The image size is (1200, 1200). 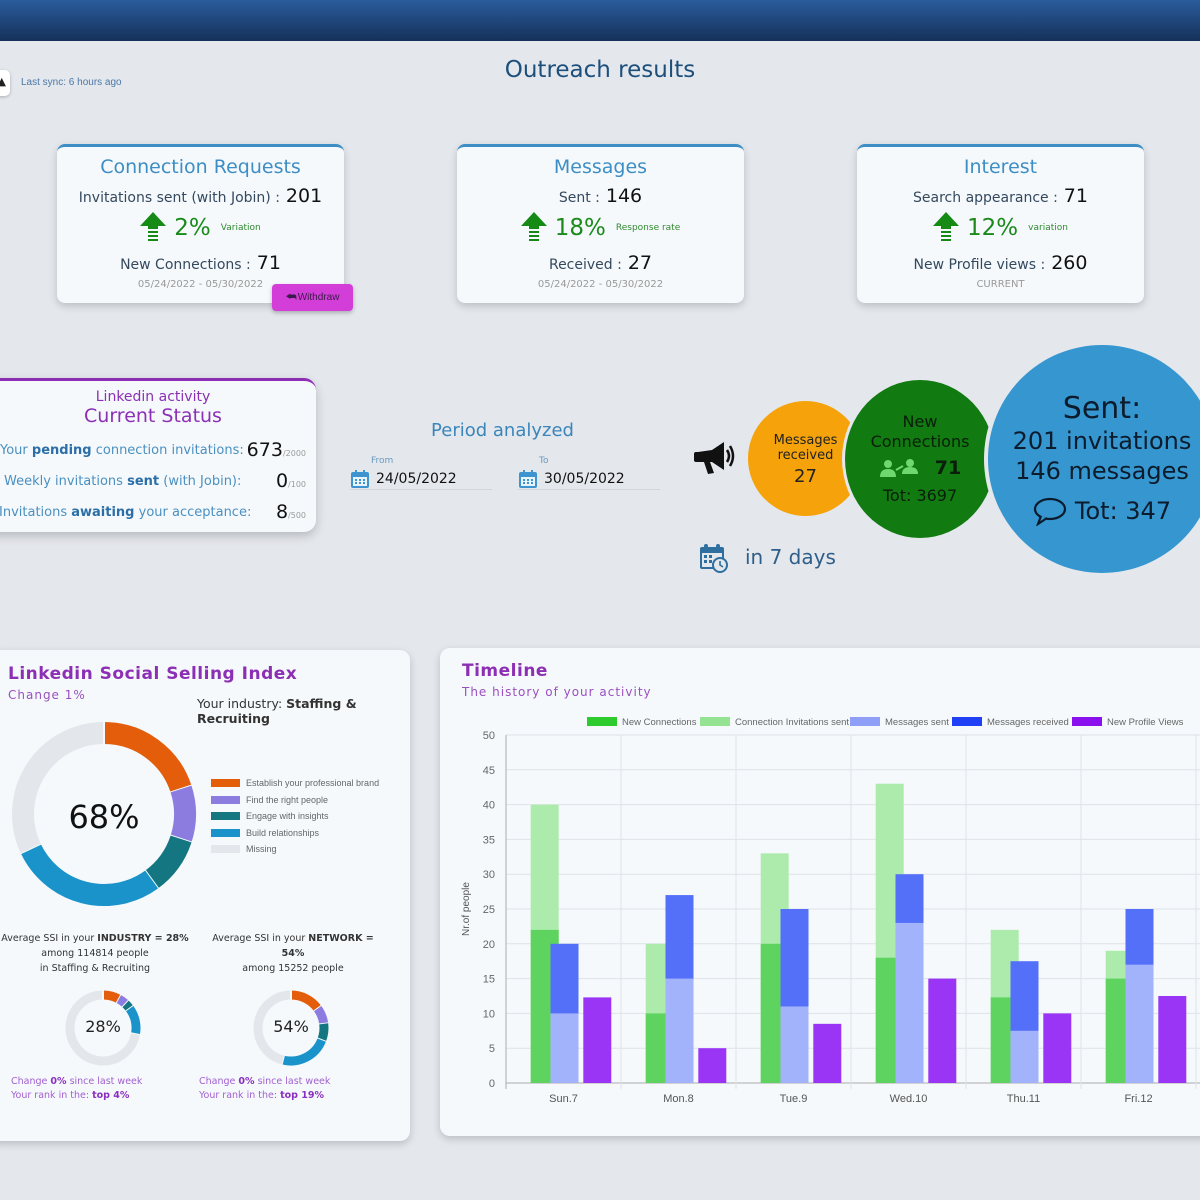 I want to click on ssi-legend-item: Build relationships, so click(x=265, y=833).